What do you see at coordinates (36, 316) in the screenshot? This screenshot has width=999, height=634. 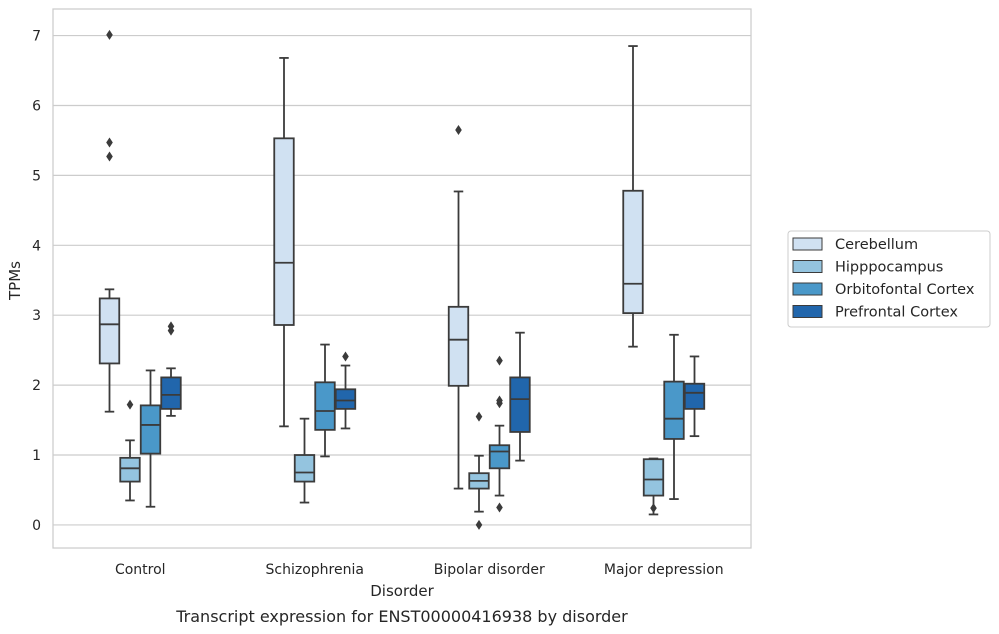 I see `y-tick-label: 3` at bounding box center [36, 316].